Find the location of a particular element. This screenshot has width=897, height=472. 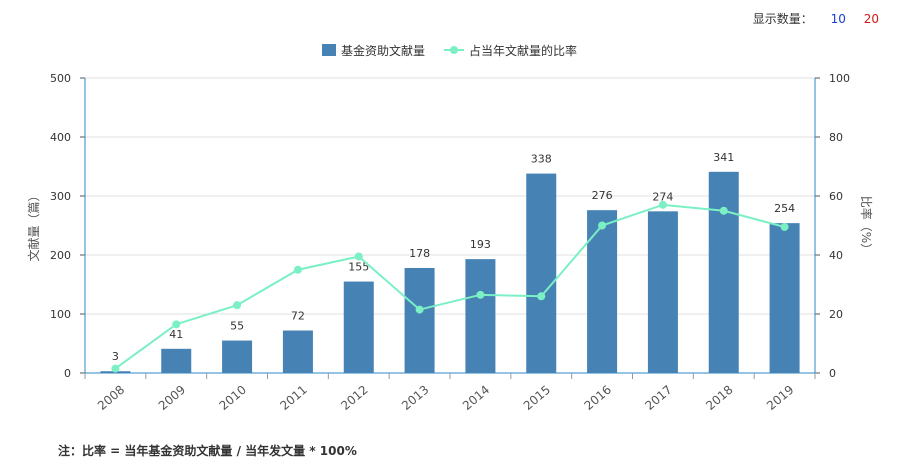

display-count-control: 显示数量： 10 20 is located at coordinates (816, 18).